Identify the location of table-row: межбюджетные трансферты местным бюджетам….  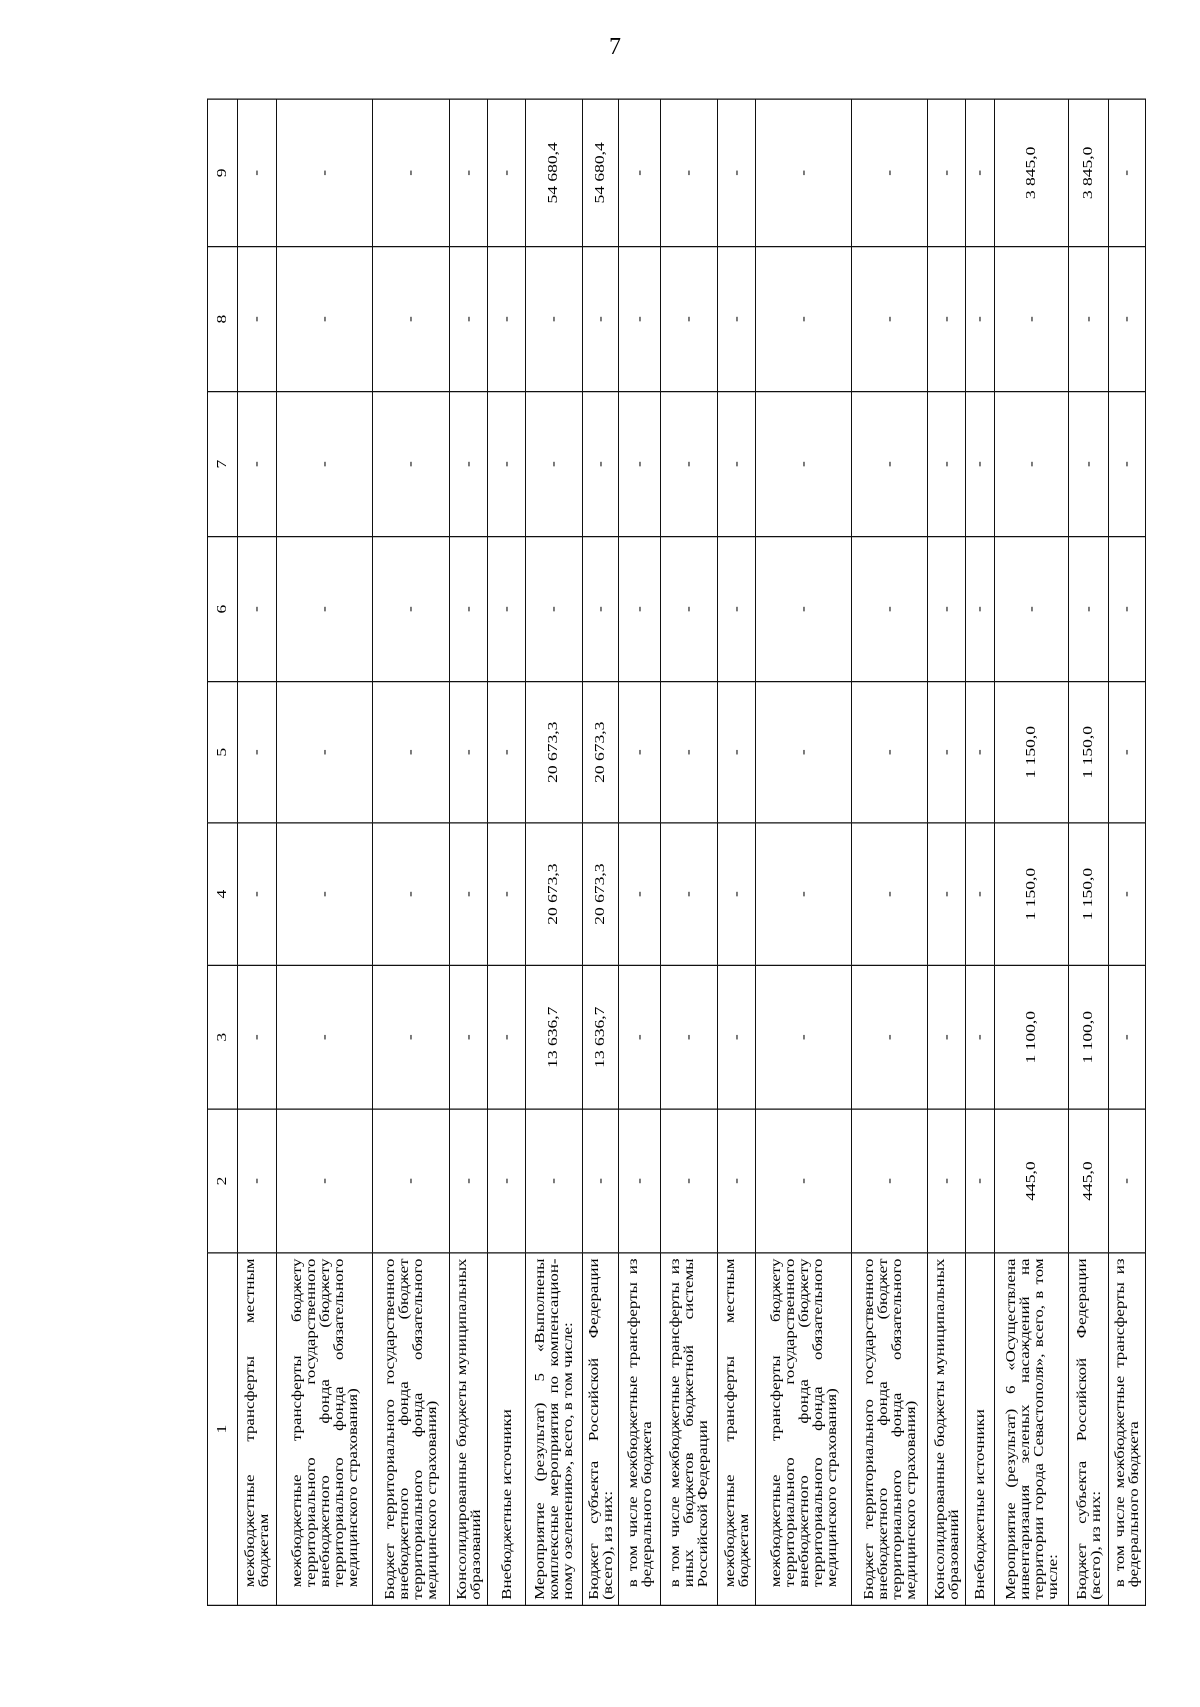
(736, 852).